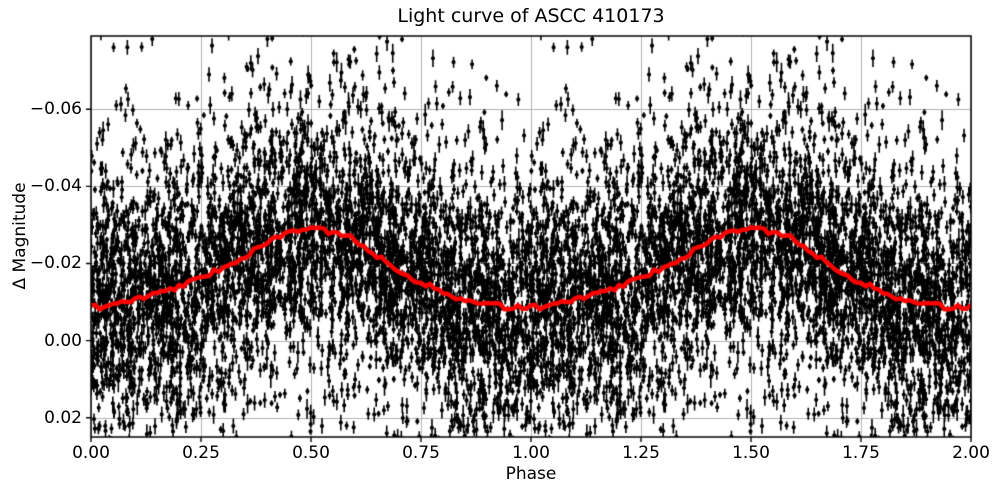 The image size is (1000, 500). What do you see at coordinates (311, 453) in the screenshot?
I see `x-tick-label: 0.50` at bounding box center [311, 453].